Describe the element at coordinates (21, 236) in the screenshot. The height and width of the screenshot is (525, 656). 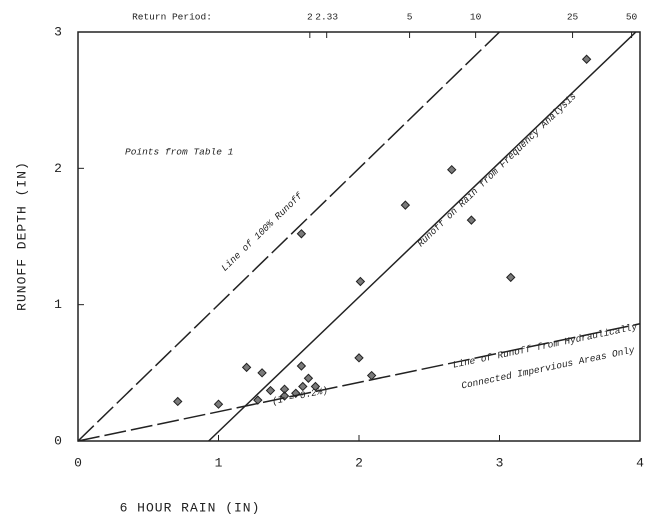
I see `y-axis-label: RUNOFF DEPTH (IN)` at that location.